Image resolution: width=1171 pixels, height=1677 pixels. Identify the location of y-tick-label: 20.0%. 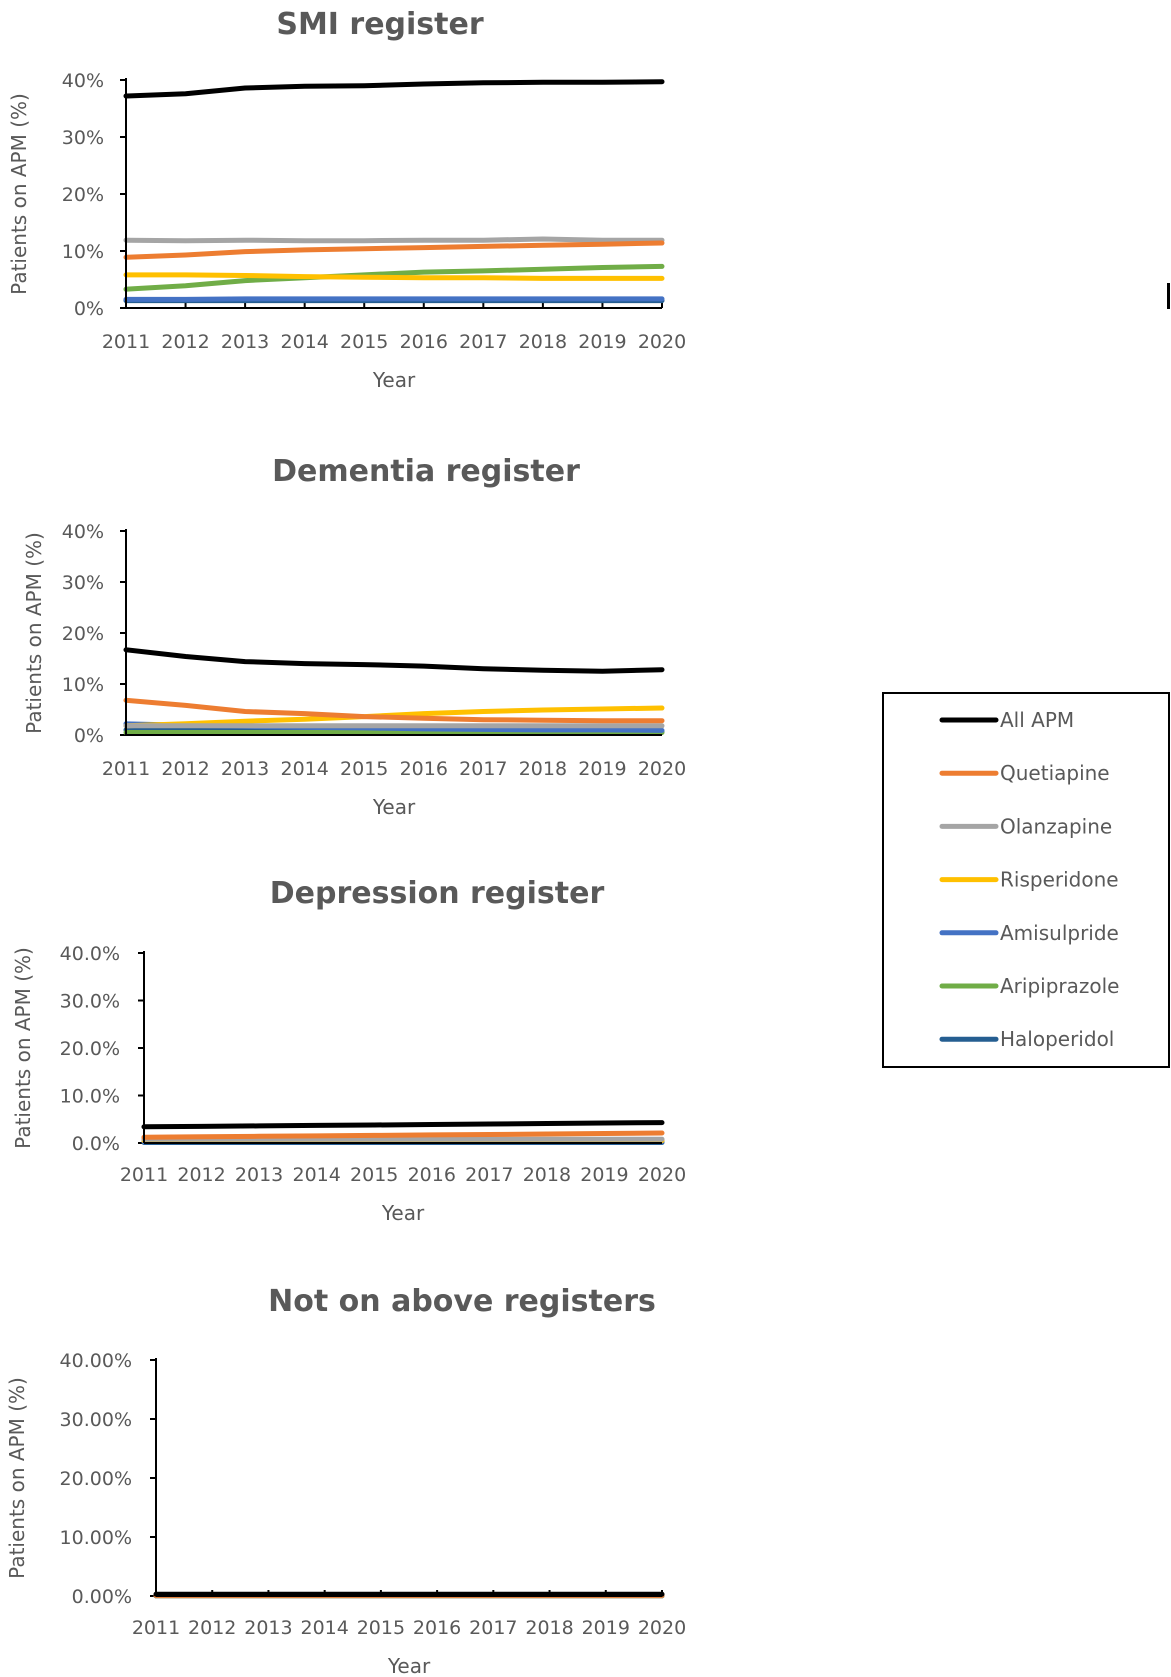
(90, 1049).